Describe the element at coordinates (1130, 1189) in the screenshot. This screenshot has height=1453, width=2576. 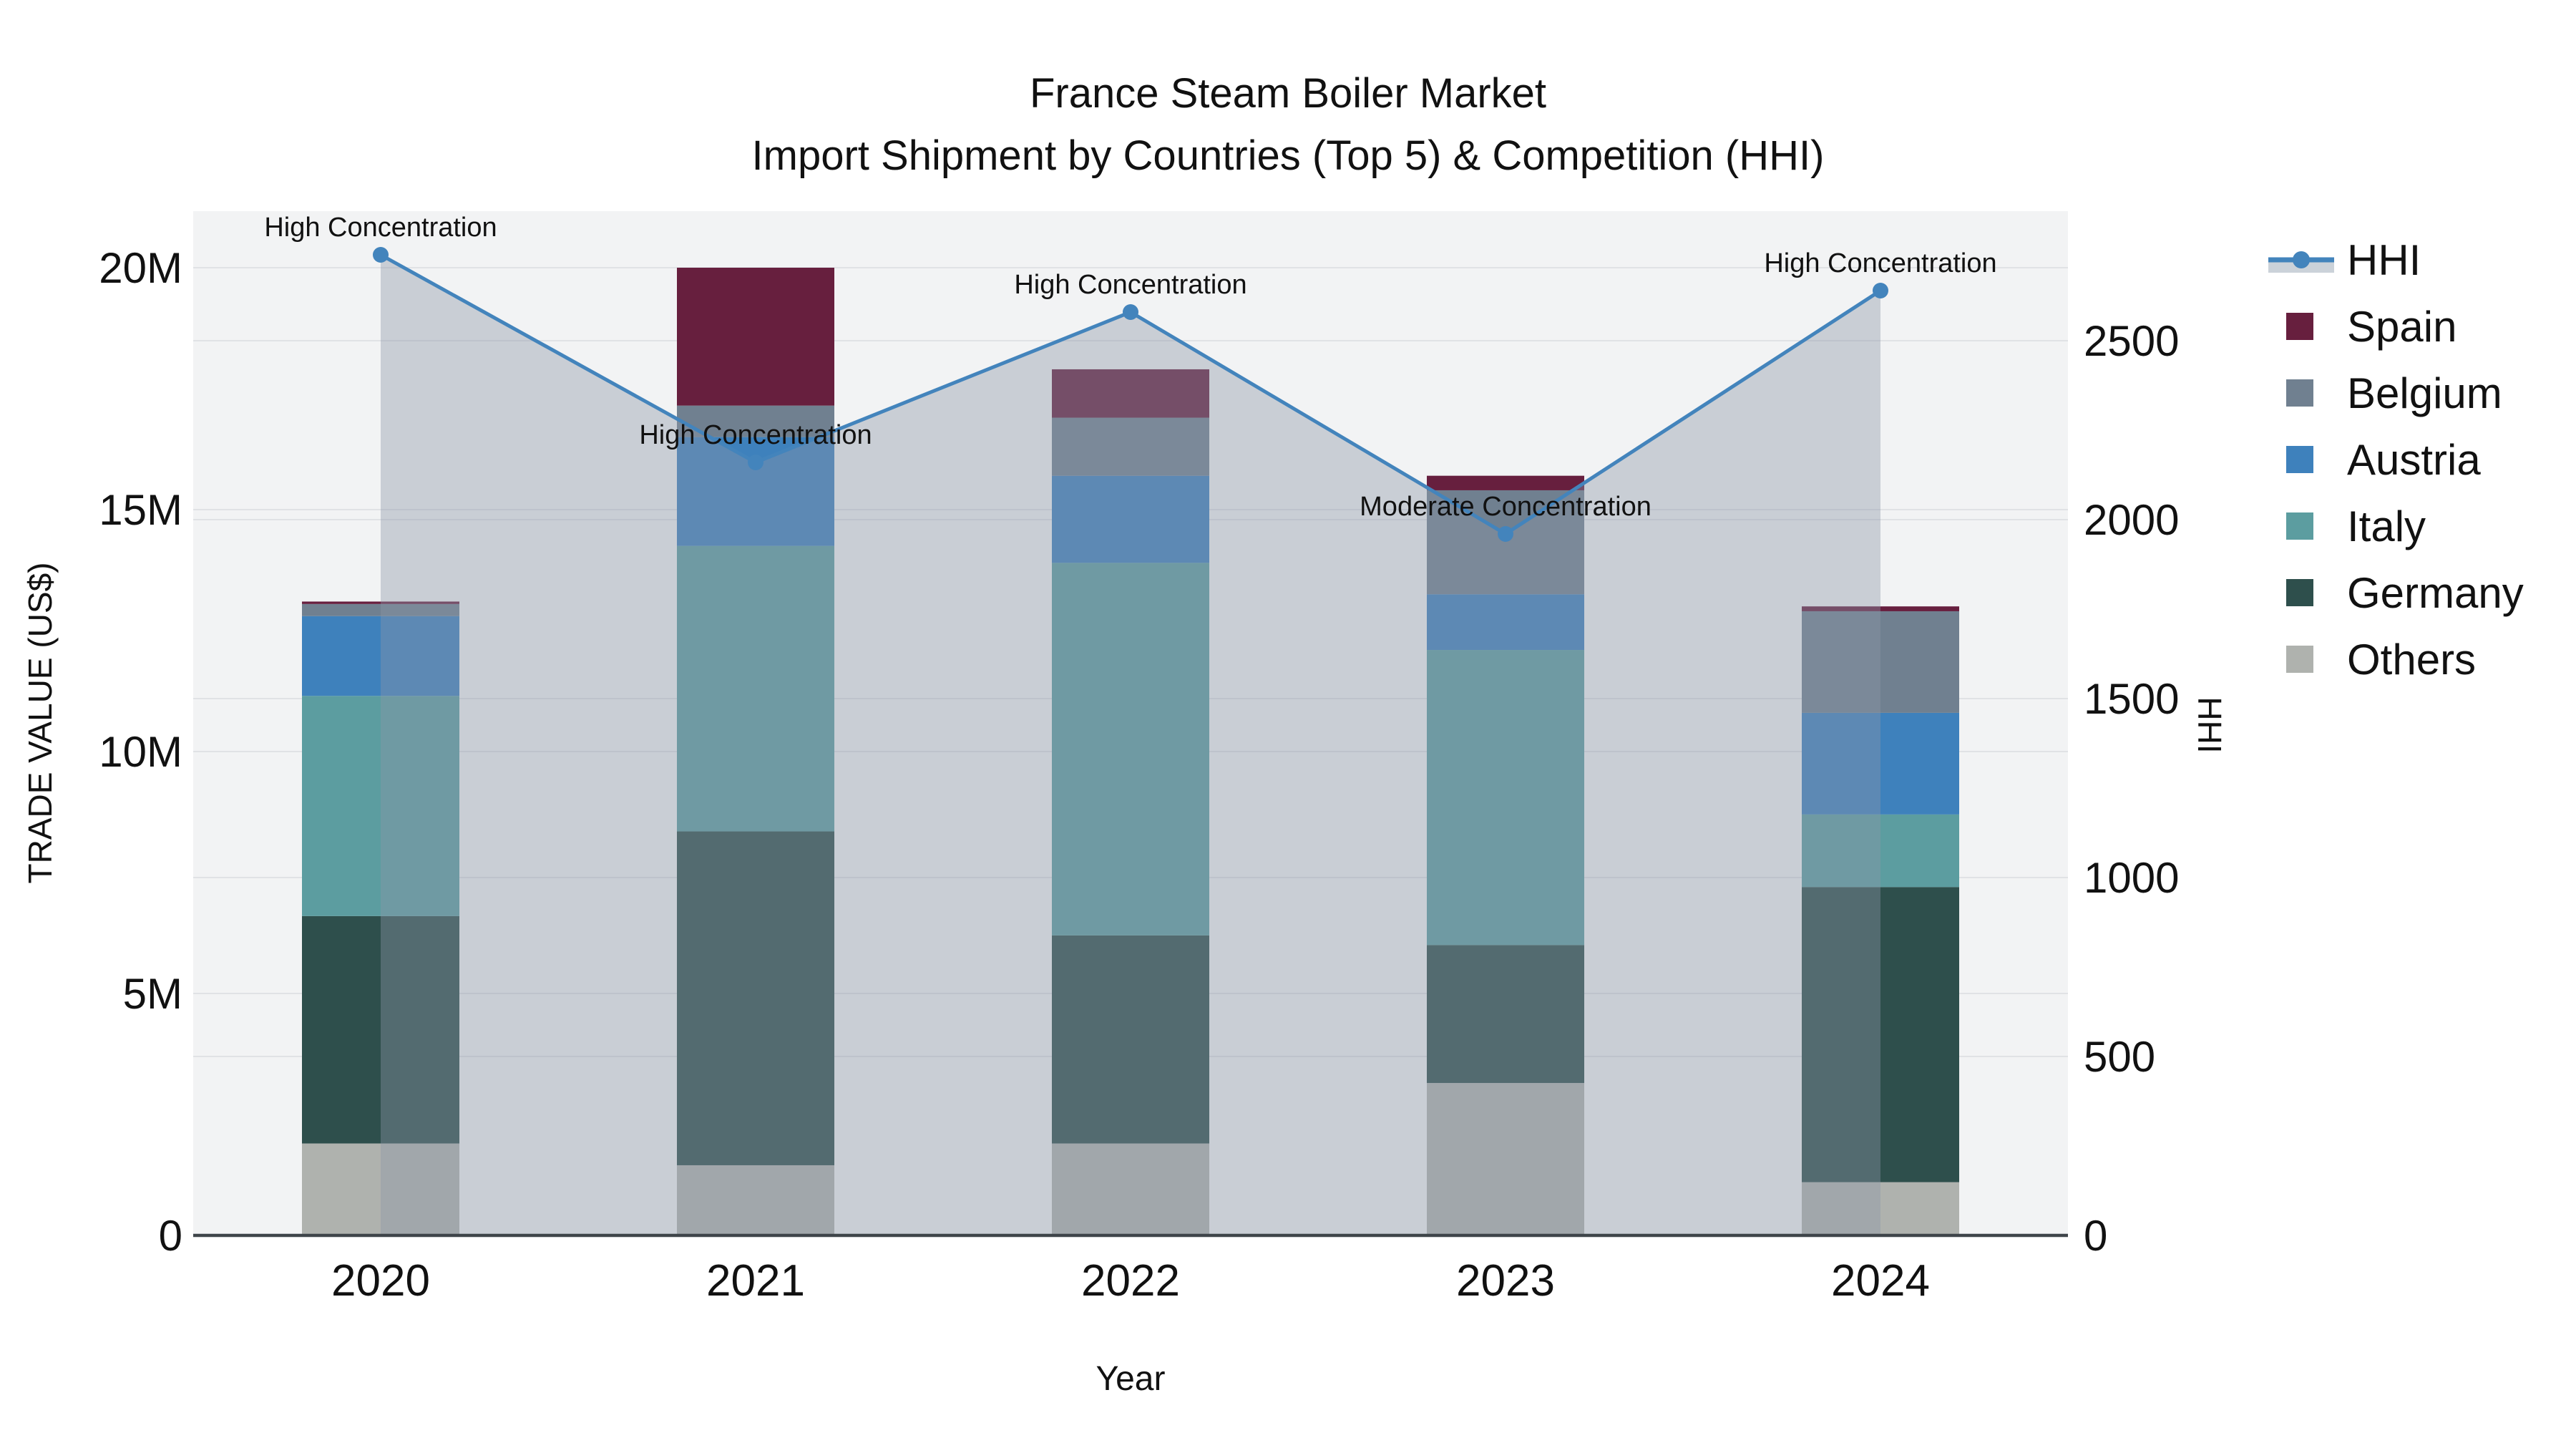
I see `bar-segment-others-2022` at that location.